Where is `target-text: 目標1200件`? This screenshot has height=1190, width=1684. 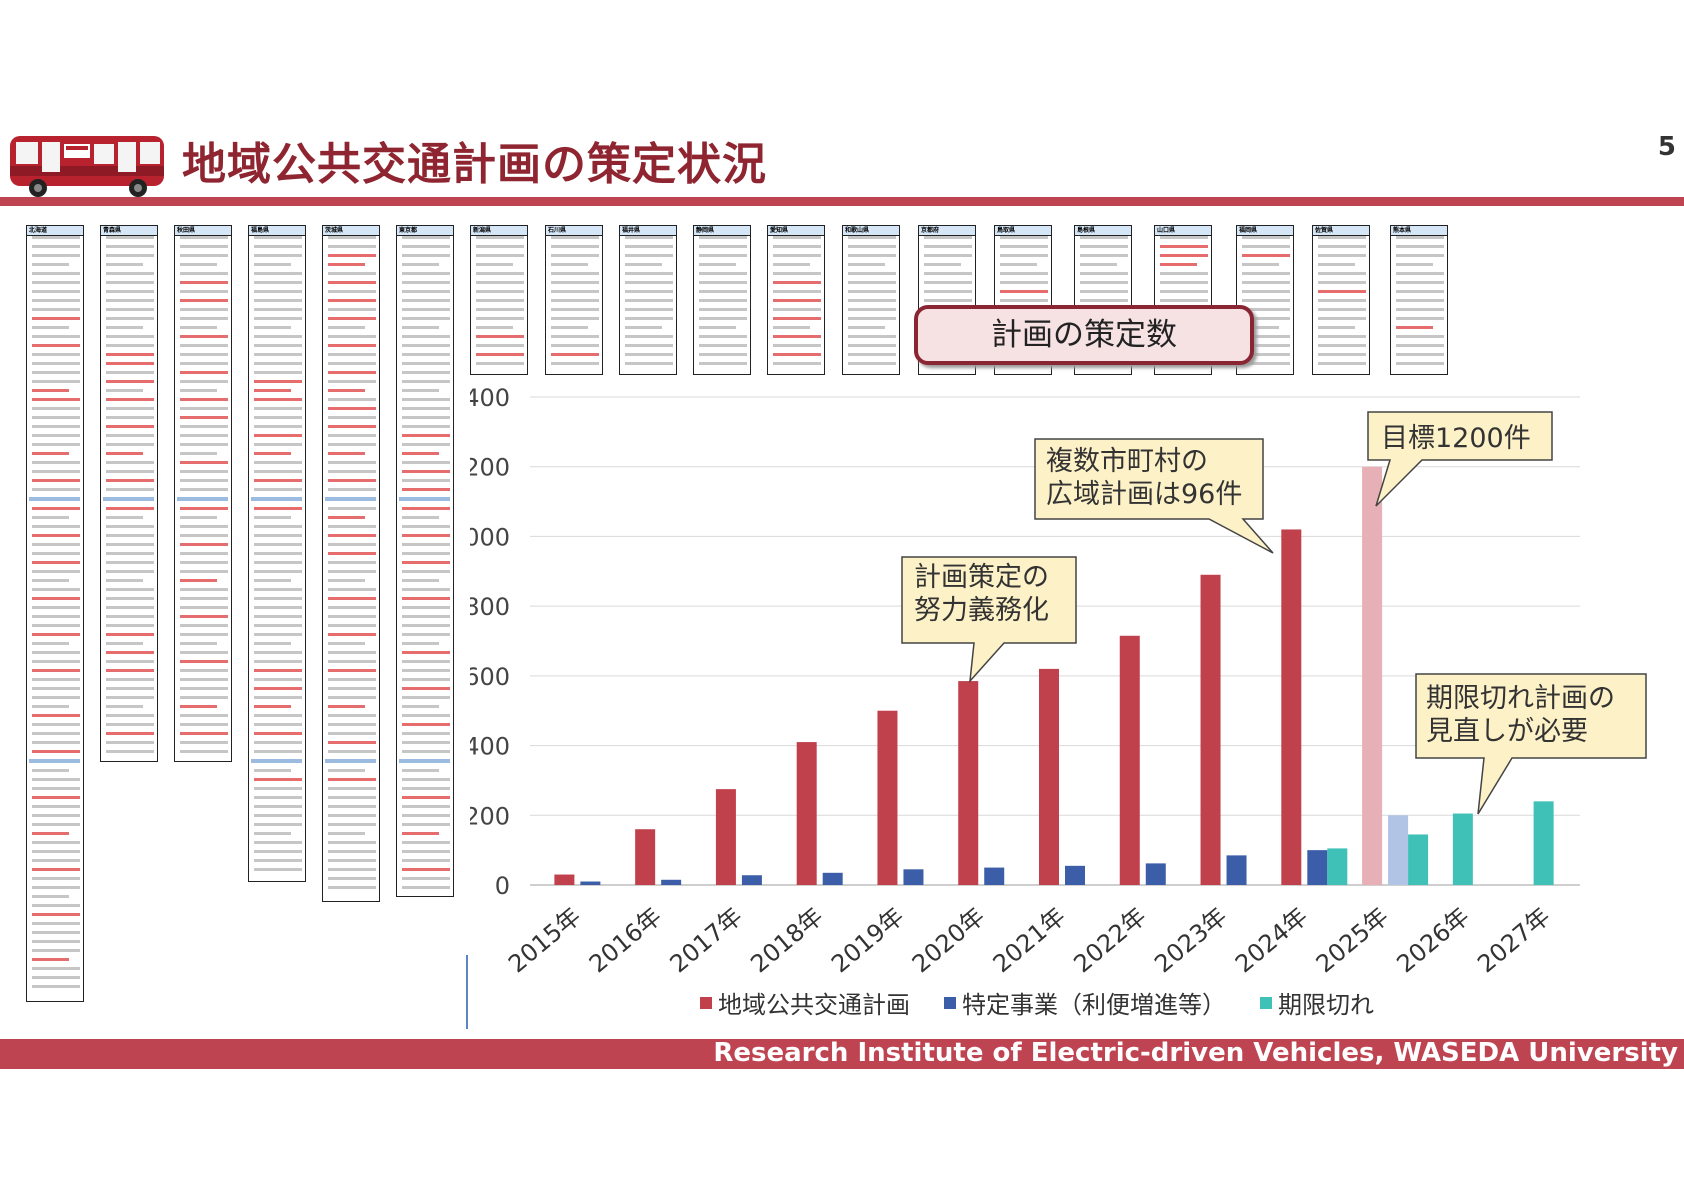 target-text: 目標1200件 is located at coordinates (1456, 438).